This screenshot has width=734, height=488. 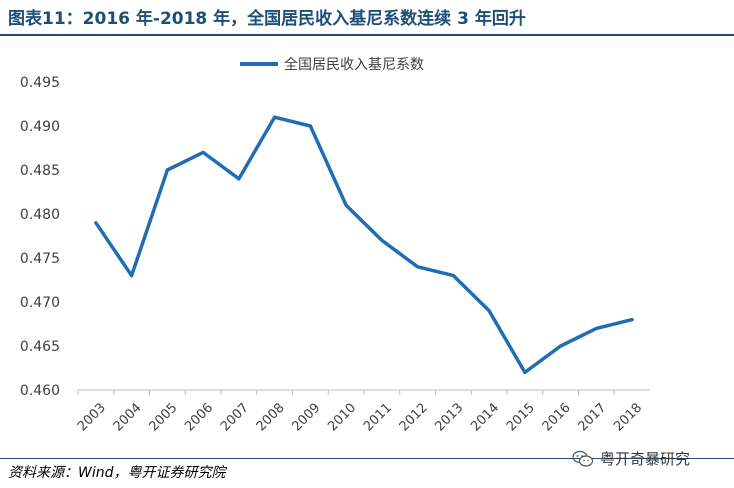 What do you see at coordinates (367, 458) in the screenshot?
I see `source-divider` at bounding box center [367, 458].